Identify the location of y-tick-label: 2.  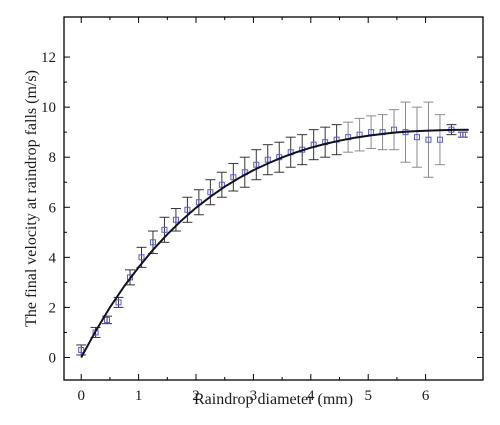
(53, 308).